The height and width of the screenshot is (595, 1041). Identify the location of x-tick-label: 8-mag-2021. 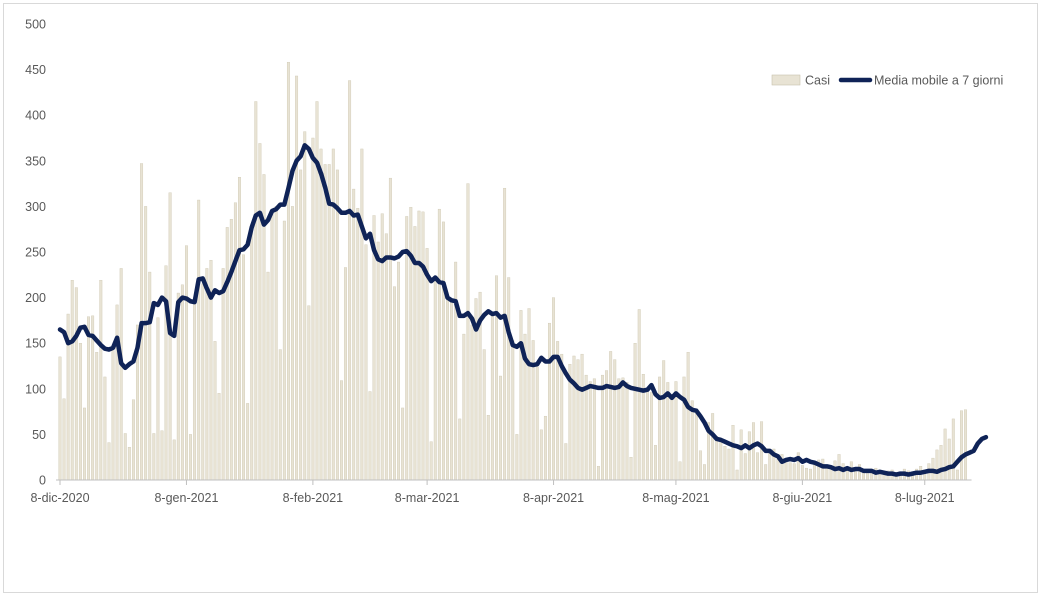
(675, 498).